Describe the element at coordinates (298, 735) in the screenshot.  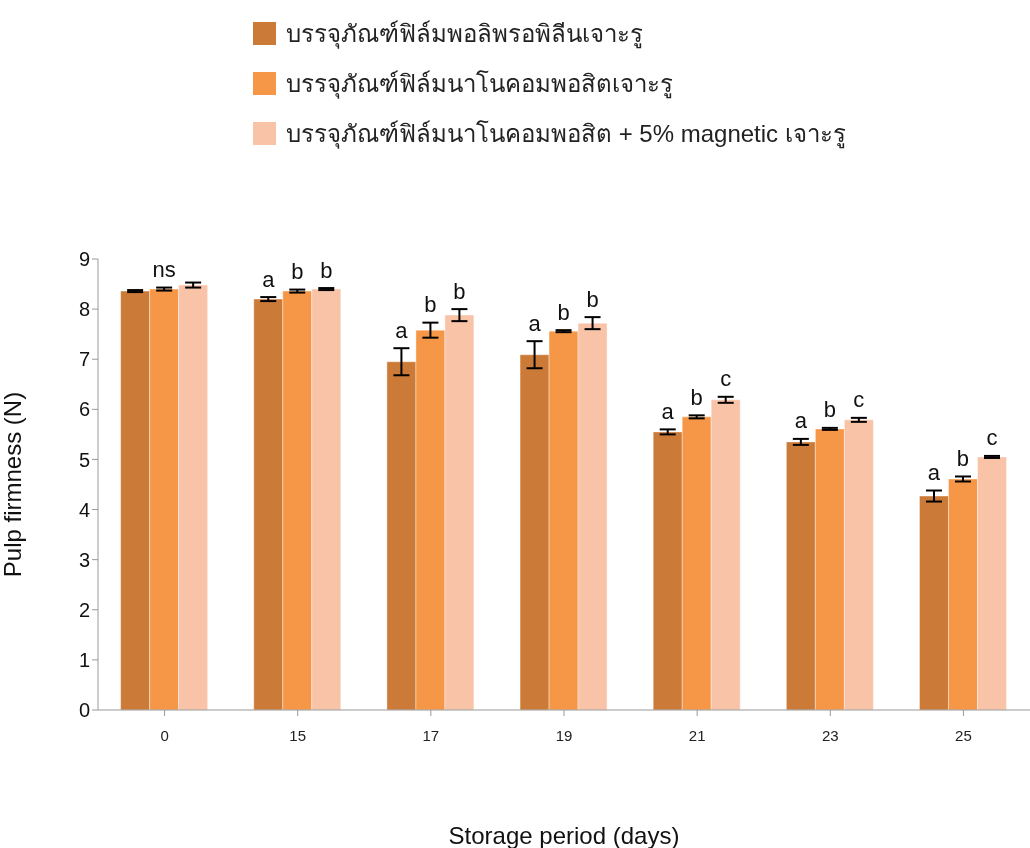
I see `x-tick-label: 15` at that location.